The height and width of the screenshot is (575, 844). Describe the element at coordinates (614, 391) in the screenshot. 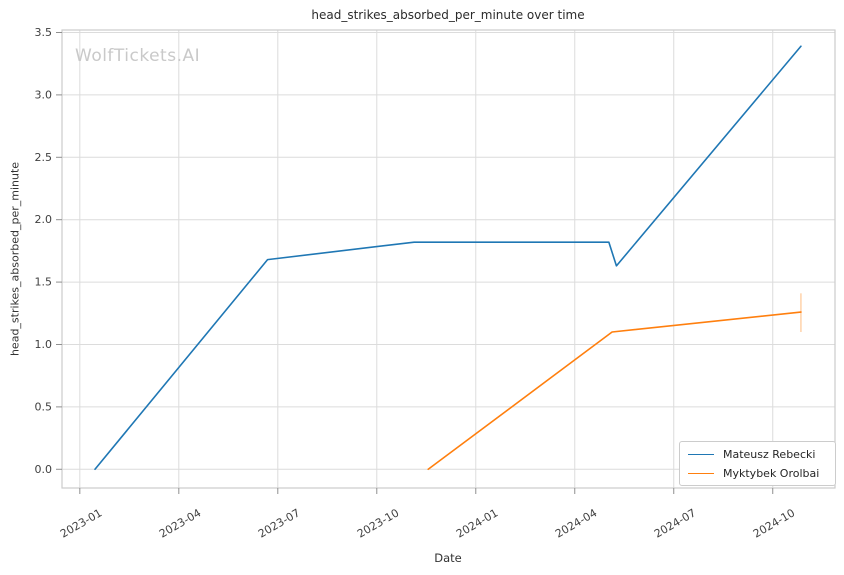

I see `series-line` at that location.